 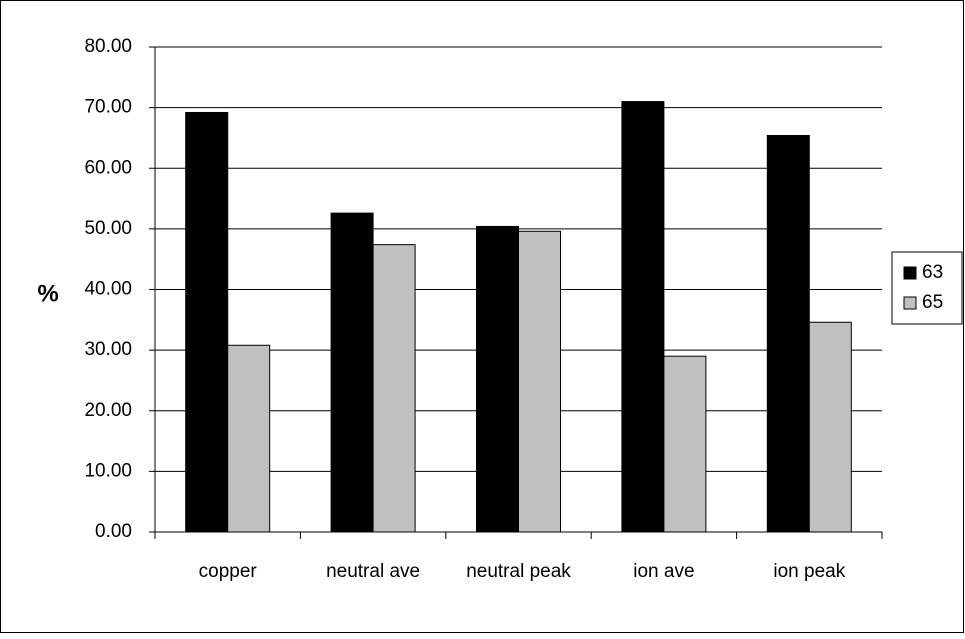 I want to click on y-tick-label: 70.00, so click(x=108, y=107).